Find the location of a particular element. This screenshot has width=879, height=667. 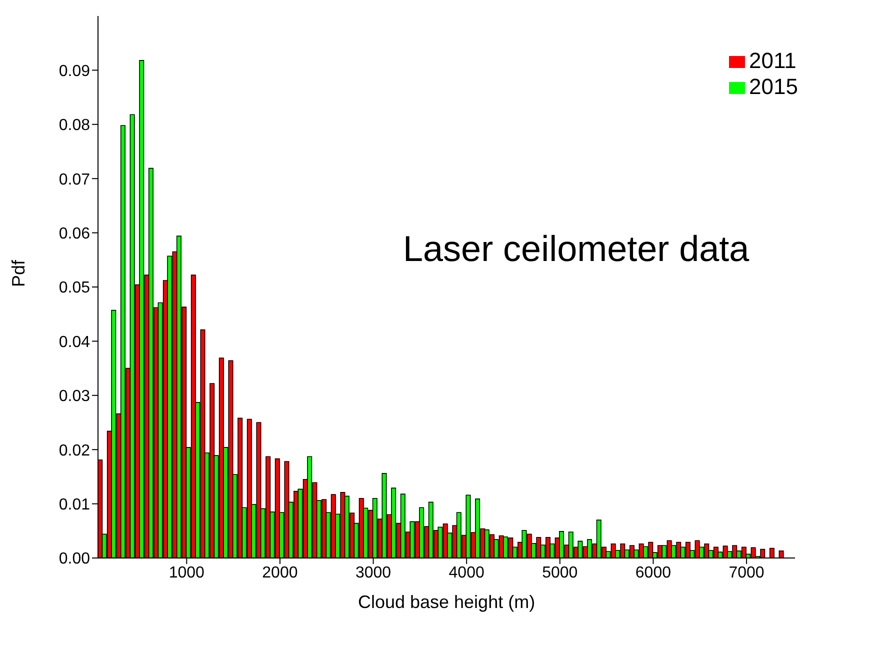

x-tick-label: 2000 is located at coordinates (280, 573).